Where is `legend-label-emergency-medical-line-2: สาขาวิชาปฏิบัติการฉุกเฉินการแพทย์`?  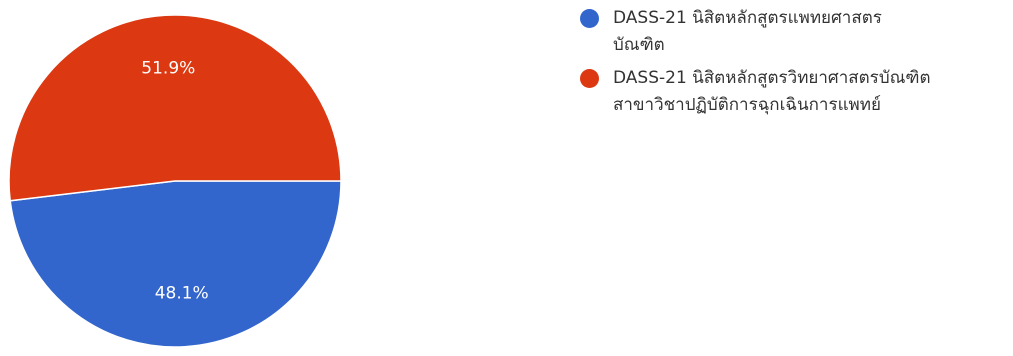 legend-label-emergency-medical-line-2: สาขาวิชาปฏิบัติการฉุกเฉินการแพทย์ is located at coordinates (747, 105).